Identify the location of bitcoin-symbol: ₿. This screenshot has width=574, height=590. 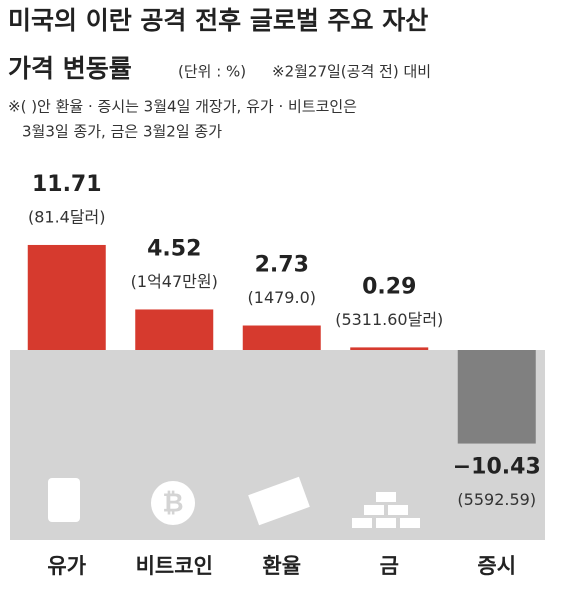
(172, 504).